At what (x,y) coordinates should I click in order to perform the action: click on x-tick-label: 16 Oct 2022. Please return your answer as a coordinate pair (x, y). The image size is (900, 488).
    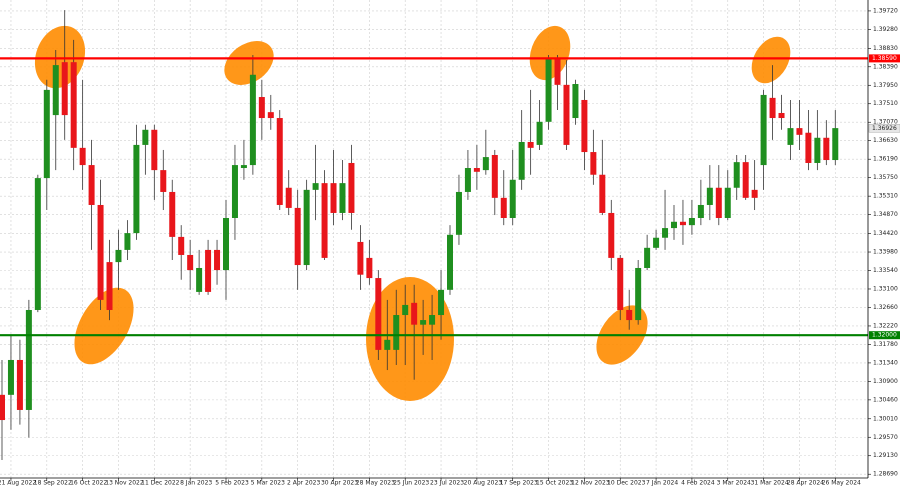
    Looking at the image, I should click on (88, 483).